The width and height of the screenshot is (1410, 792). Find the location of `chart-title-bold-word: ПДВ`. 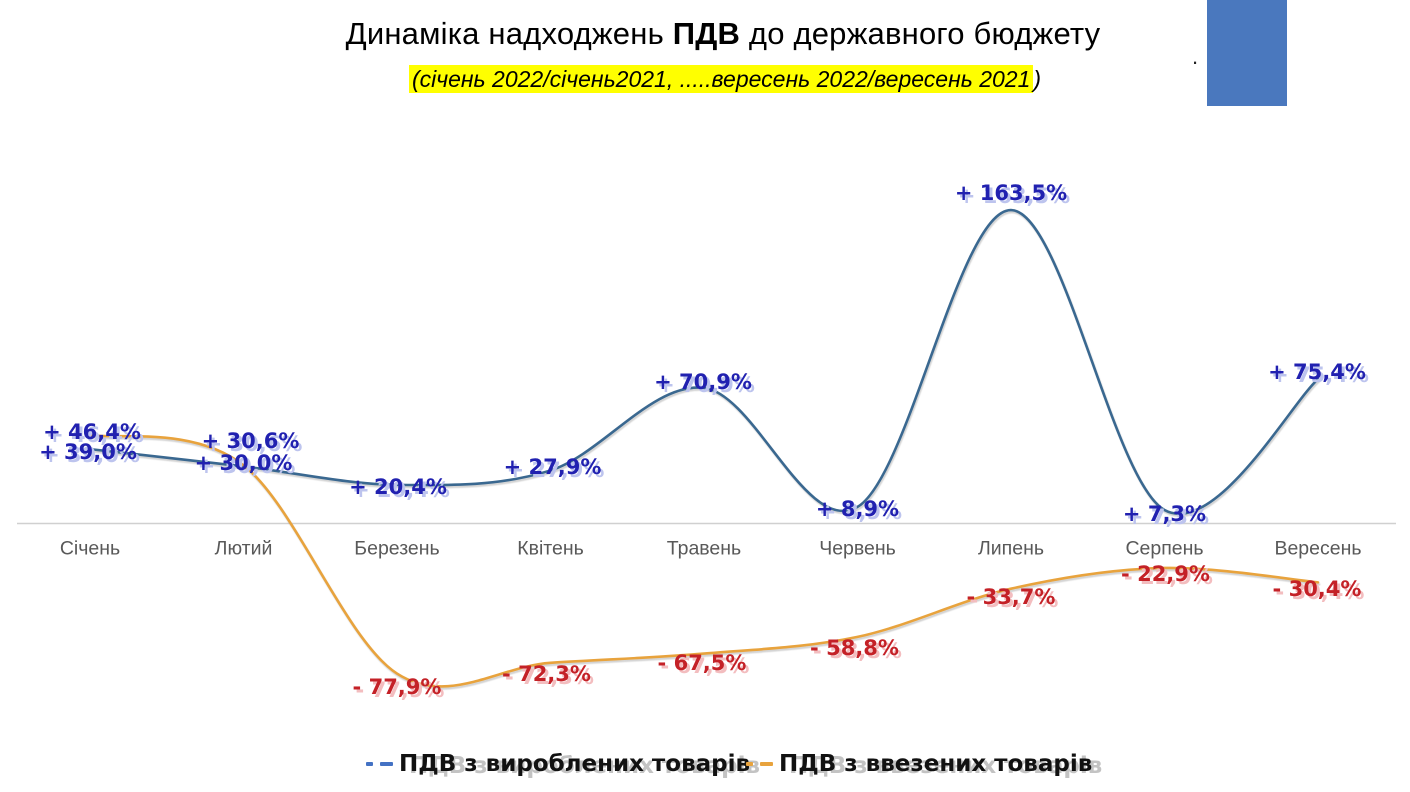

chart-title-bold-word: ПДВ is located at coordinates (706, 33).